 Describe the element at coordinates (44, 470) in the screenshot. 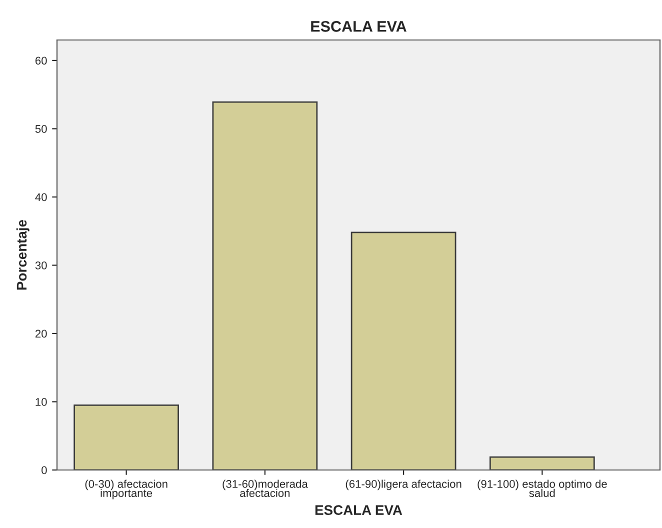

I see `y-tick-label: 0` at that location.